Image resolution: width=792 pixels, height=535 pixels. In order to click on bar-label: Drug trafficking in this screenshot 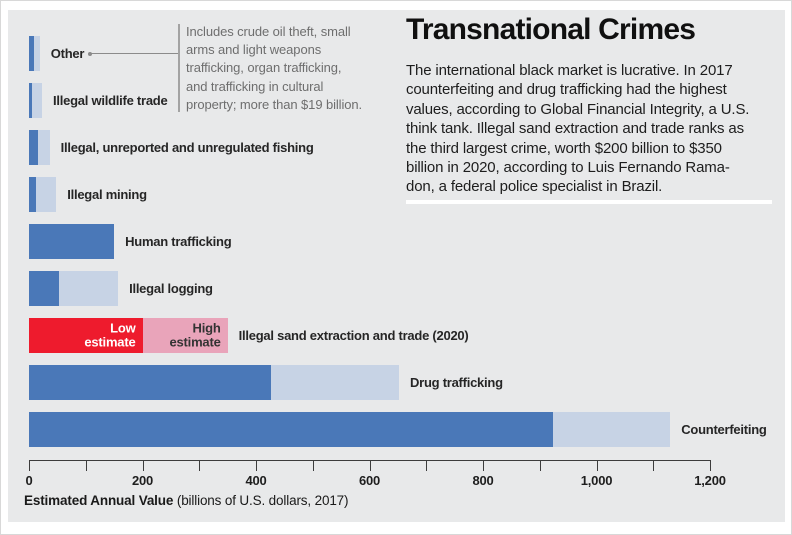, I will do `click(456, 382)`.